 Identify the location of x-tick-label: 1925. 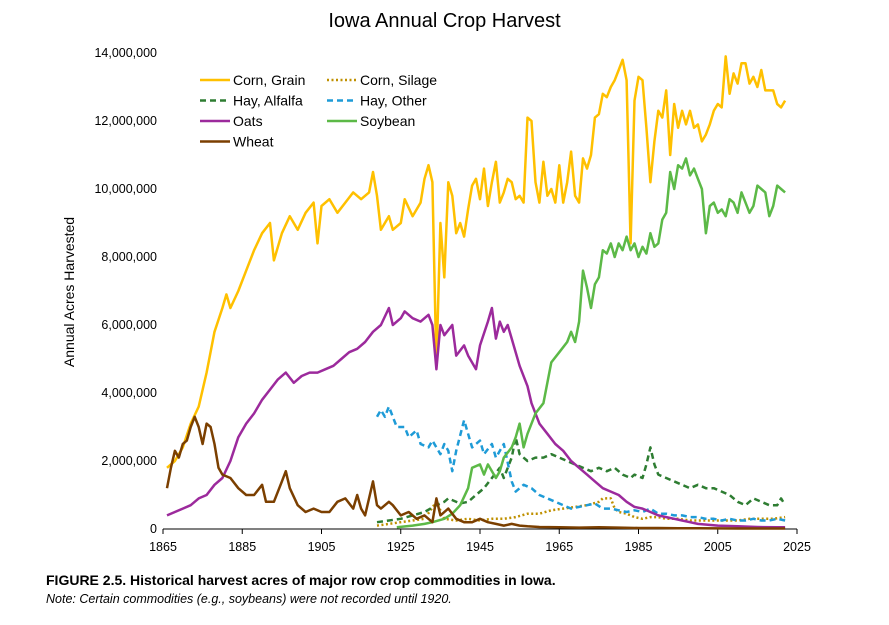
(401, 547).